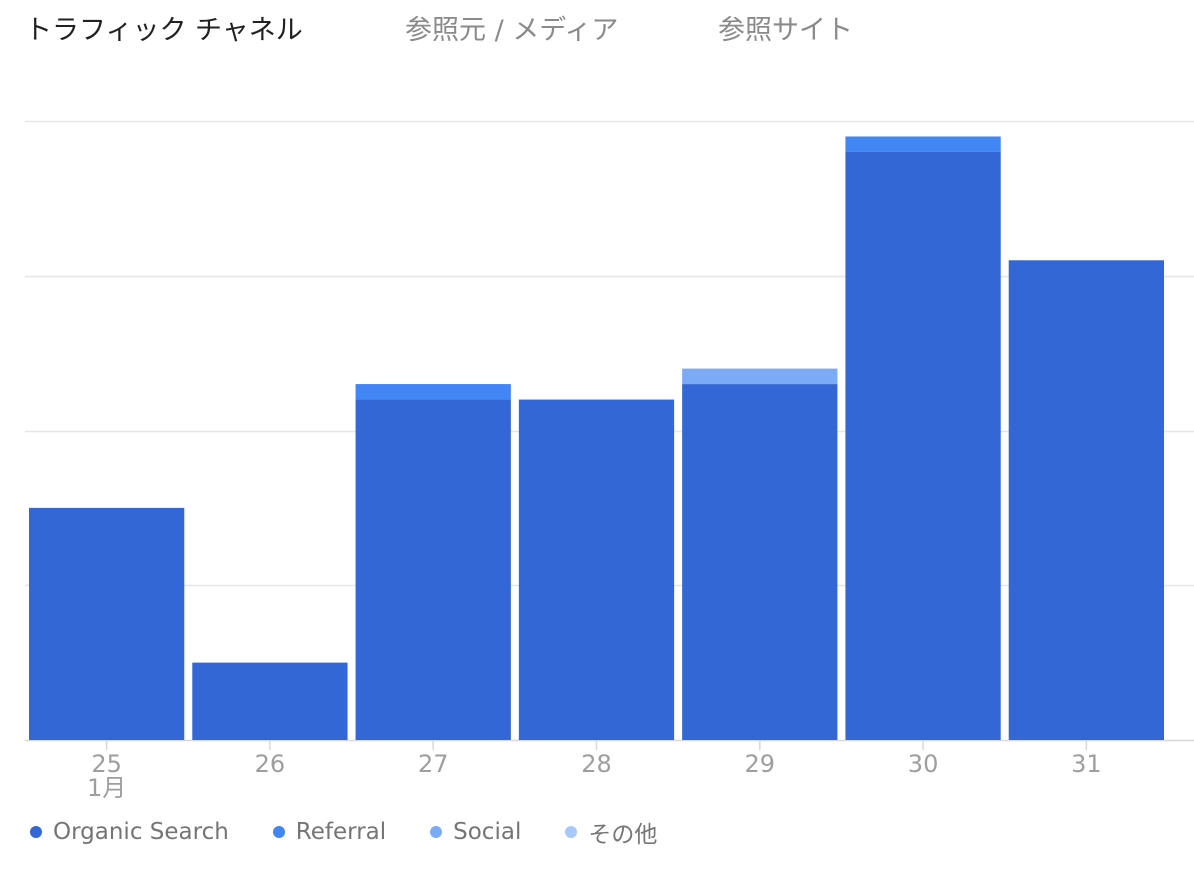 The width and height of the screenshot is (1194, 870). I want to click on legend-item-organic-search: Organic Search, so click(129, 832).